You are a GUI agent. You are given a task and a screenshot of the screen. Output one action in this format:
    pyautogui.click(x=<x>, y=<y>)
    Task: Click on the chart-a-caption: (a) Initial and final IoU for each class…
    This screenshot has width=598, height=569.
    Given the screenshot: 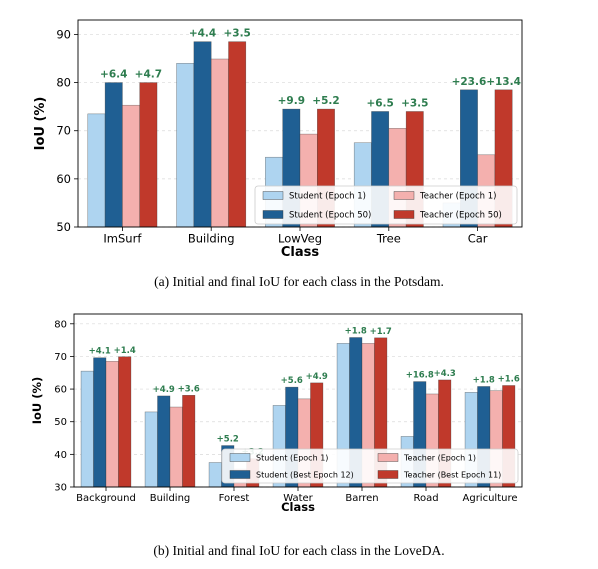 What is the action you would take?
    pyautogui.click(x=299, y=281)
    